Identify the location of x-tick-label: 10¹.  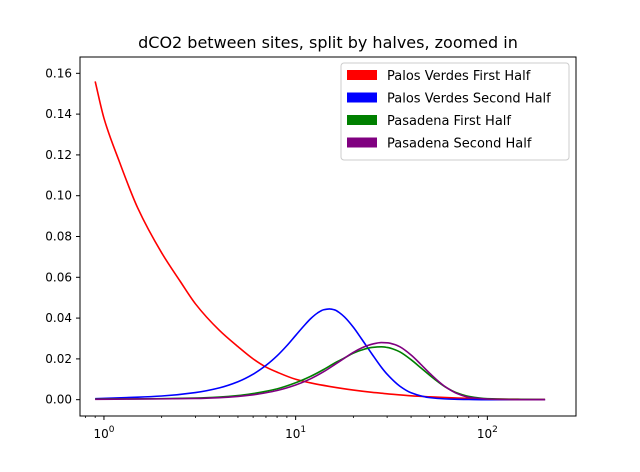
(295, 433).